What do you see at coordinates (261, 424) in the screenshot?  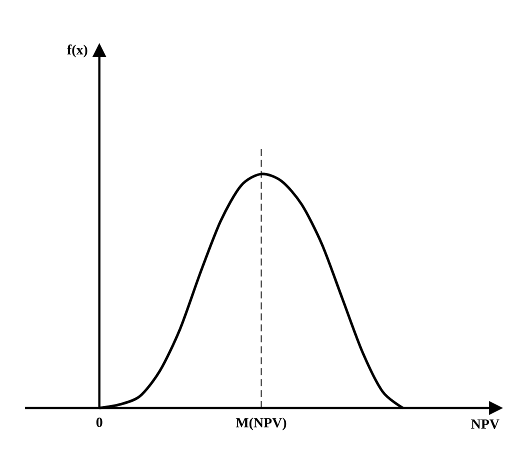 I see `x-tick-label: M(NPV)` at bounding box center [261, 424].